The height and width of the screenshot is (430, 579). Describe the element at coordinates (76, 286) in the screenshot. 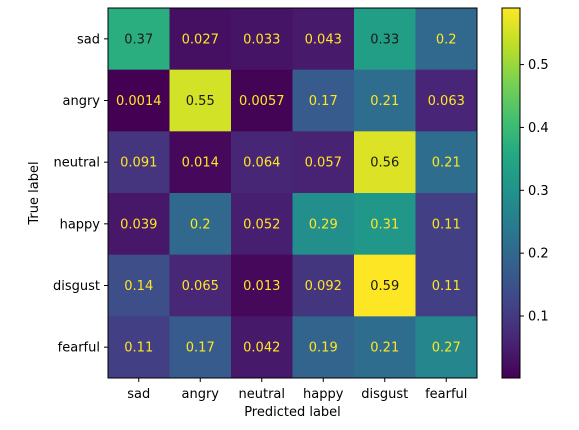

I see `y-tick-label: disgust` at that location.